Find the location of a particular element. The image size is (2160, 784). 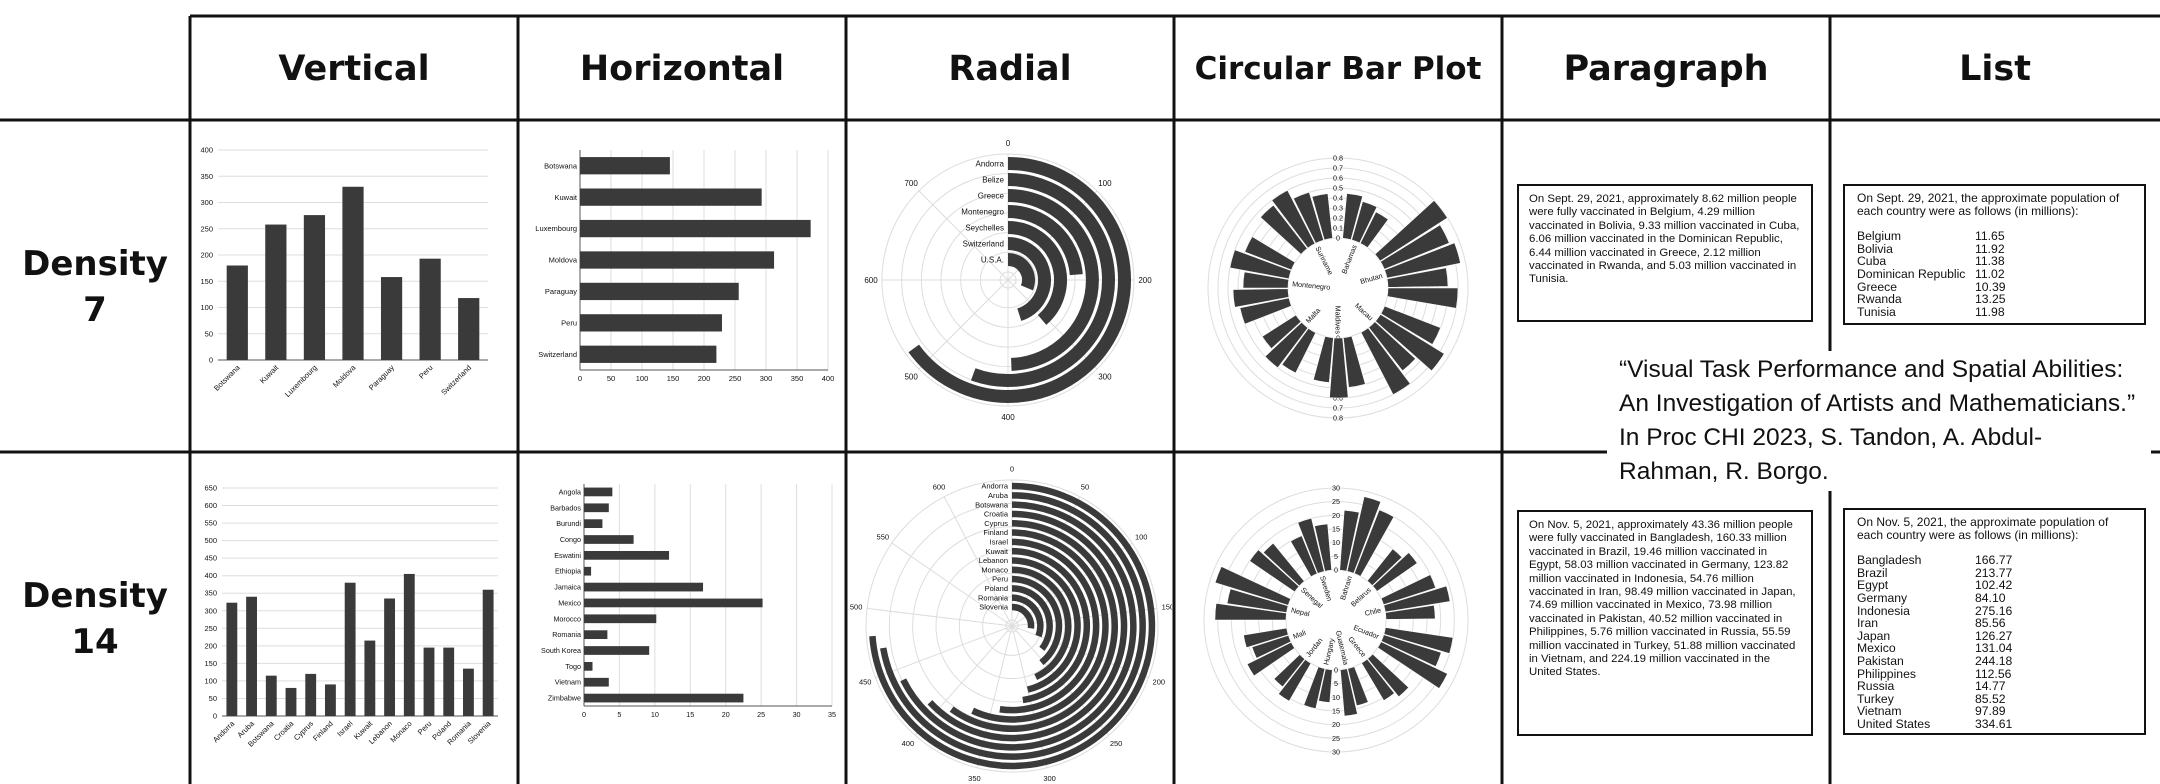

list-item: Indonesia 275.16 is located at coordinates (1935, 610).